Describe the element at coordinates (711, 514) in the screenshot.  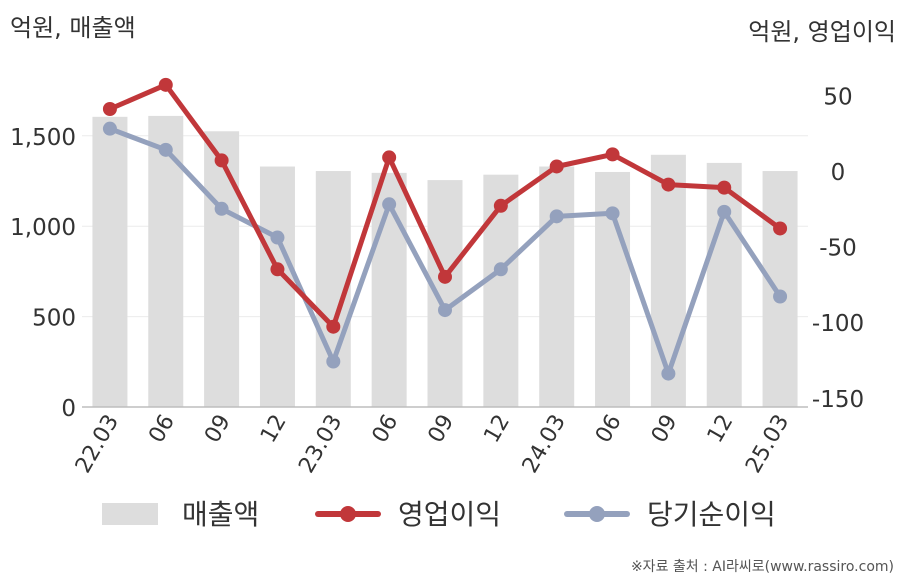
I see `legend-label: 당기순이익` at that location.